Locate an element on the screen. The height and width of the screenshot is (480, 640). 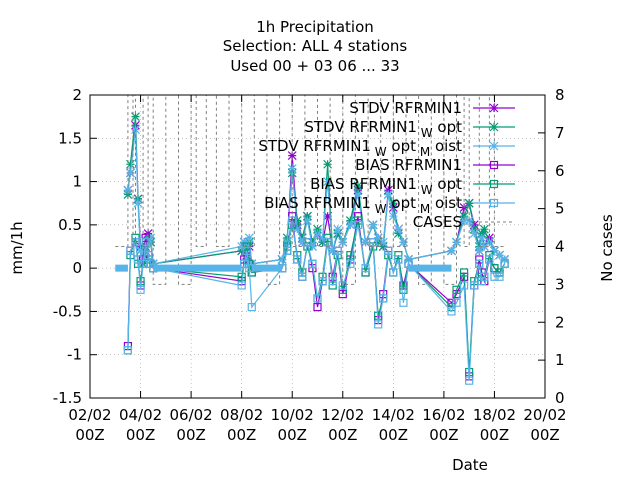
legend-label-part: STDV RFRMIN1 is located at coordinates (405, 108).